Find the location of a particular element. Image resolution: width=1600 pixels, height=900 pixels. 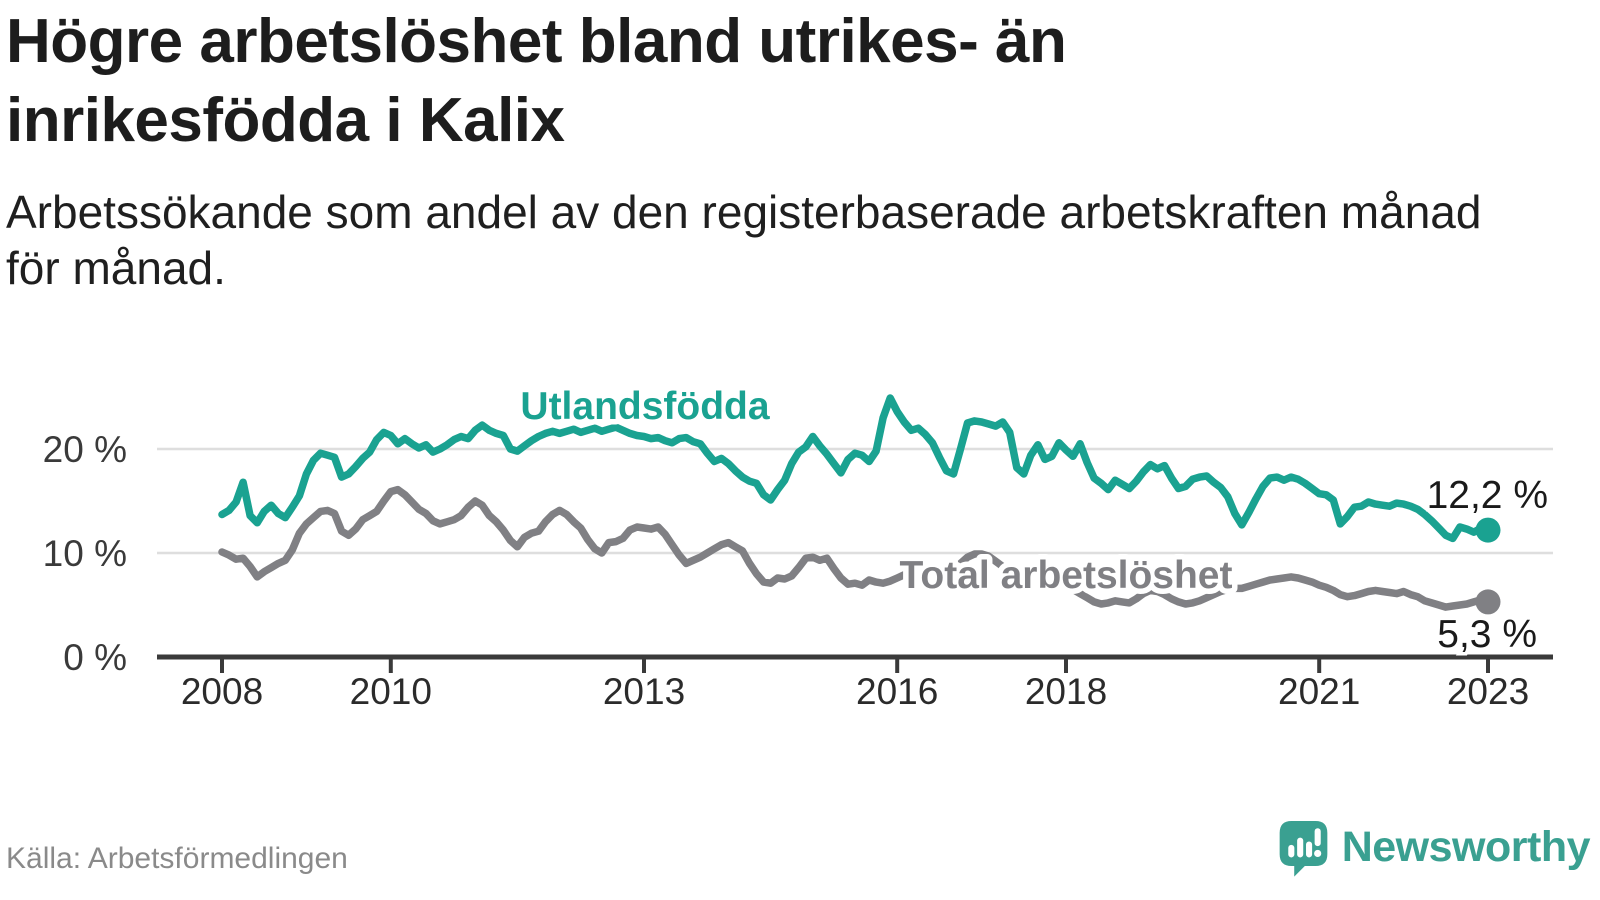

logo-bar-short is located at coordinates (1291, 851).